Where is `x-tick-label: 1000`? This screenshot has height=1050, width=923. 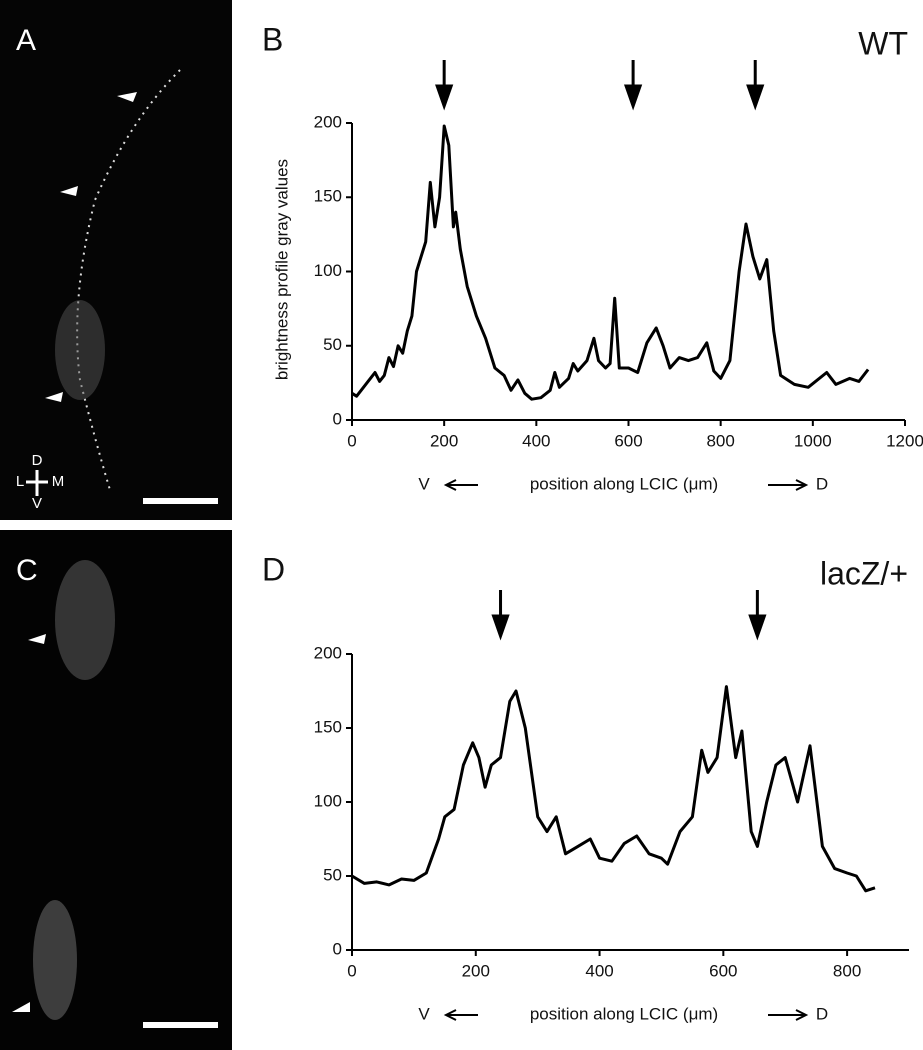
x-tick-label: 1000 is located at coordinates (813, 440).